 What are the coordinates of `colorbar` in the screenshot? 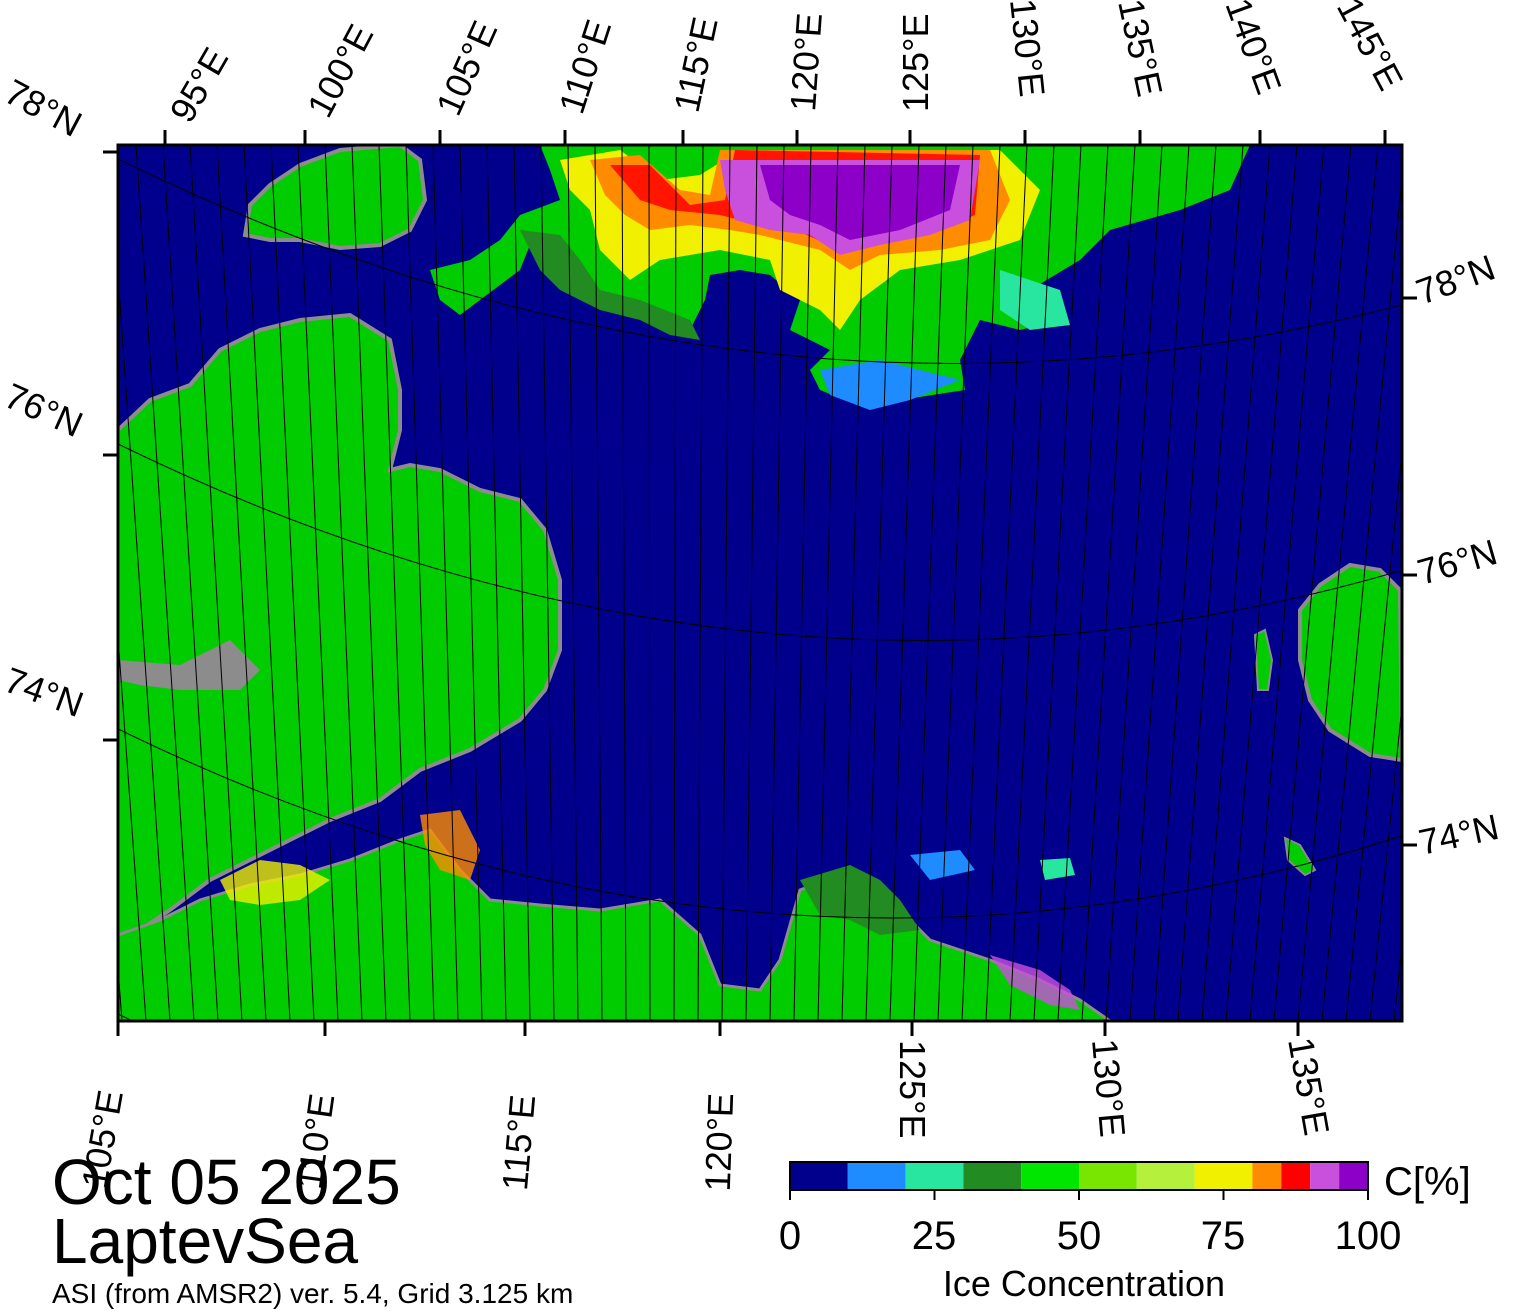 It's located at (1079, 1176).